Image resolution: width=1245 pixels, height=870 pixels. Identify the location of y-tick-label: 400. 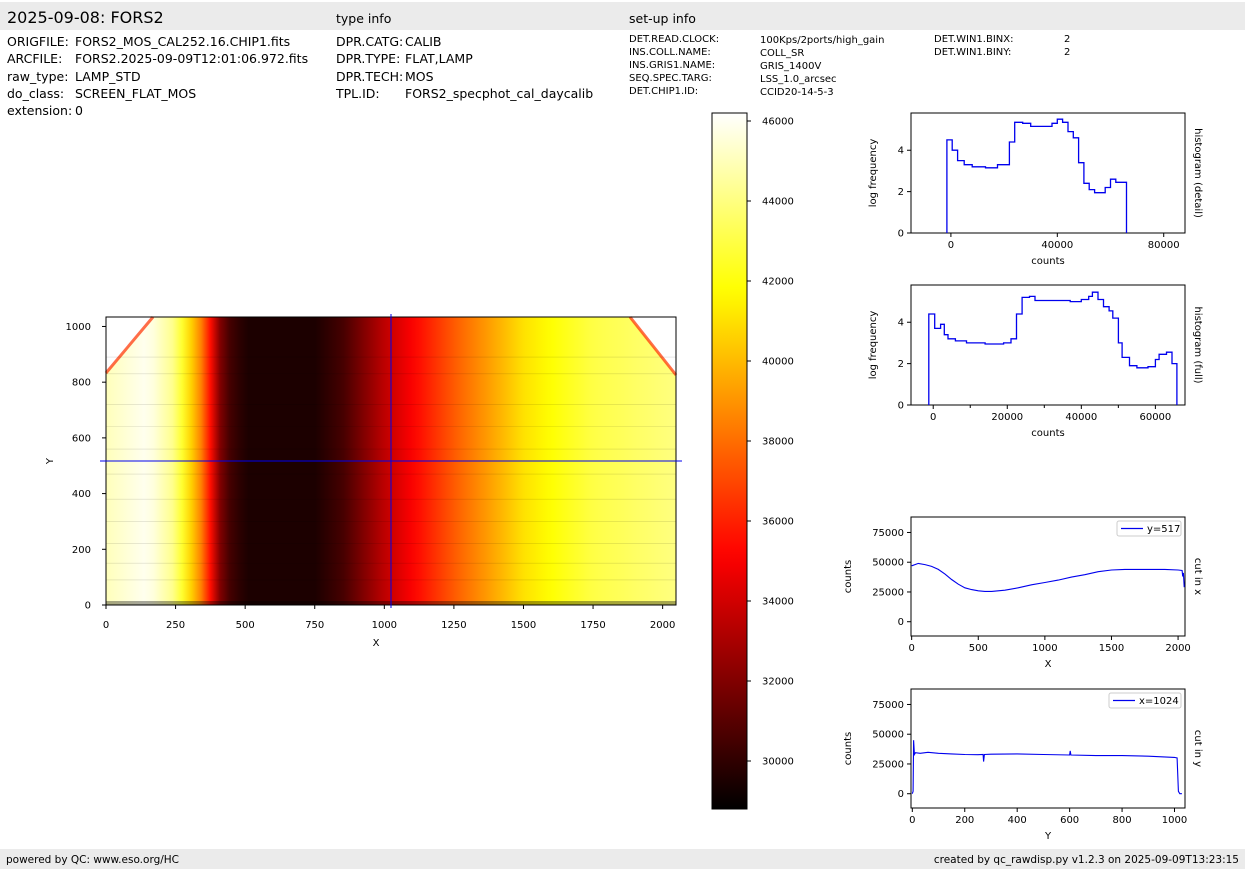
(81, 494).